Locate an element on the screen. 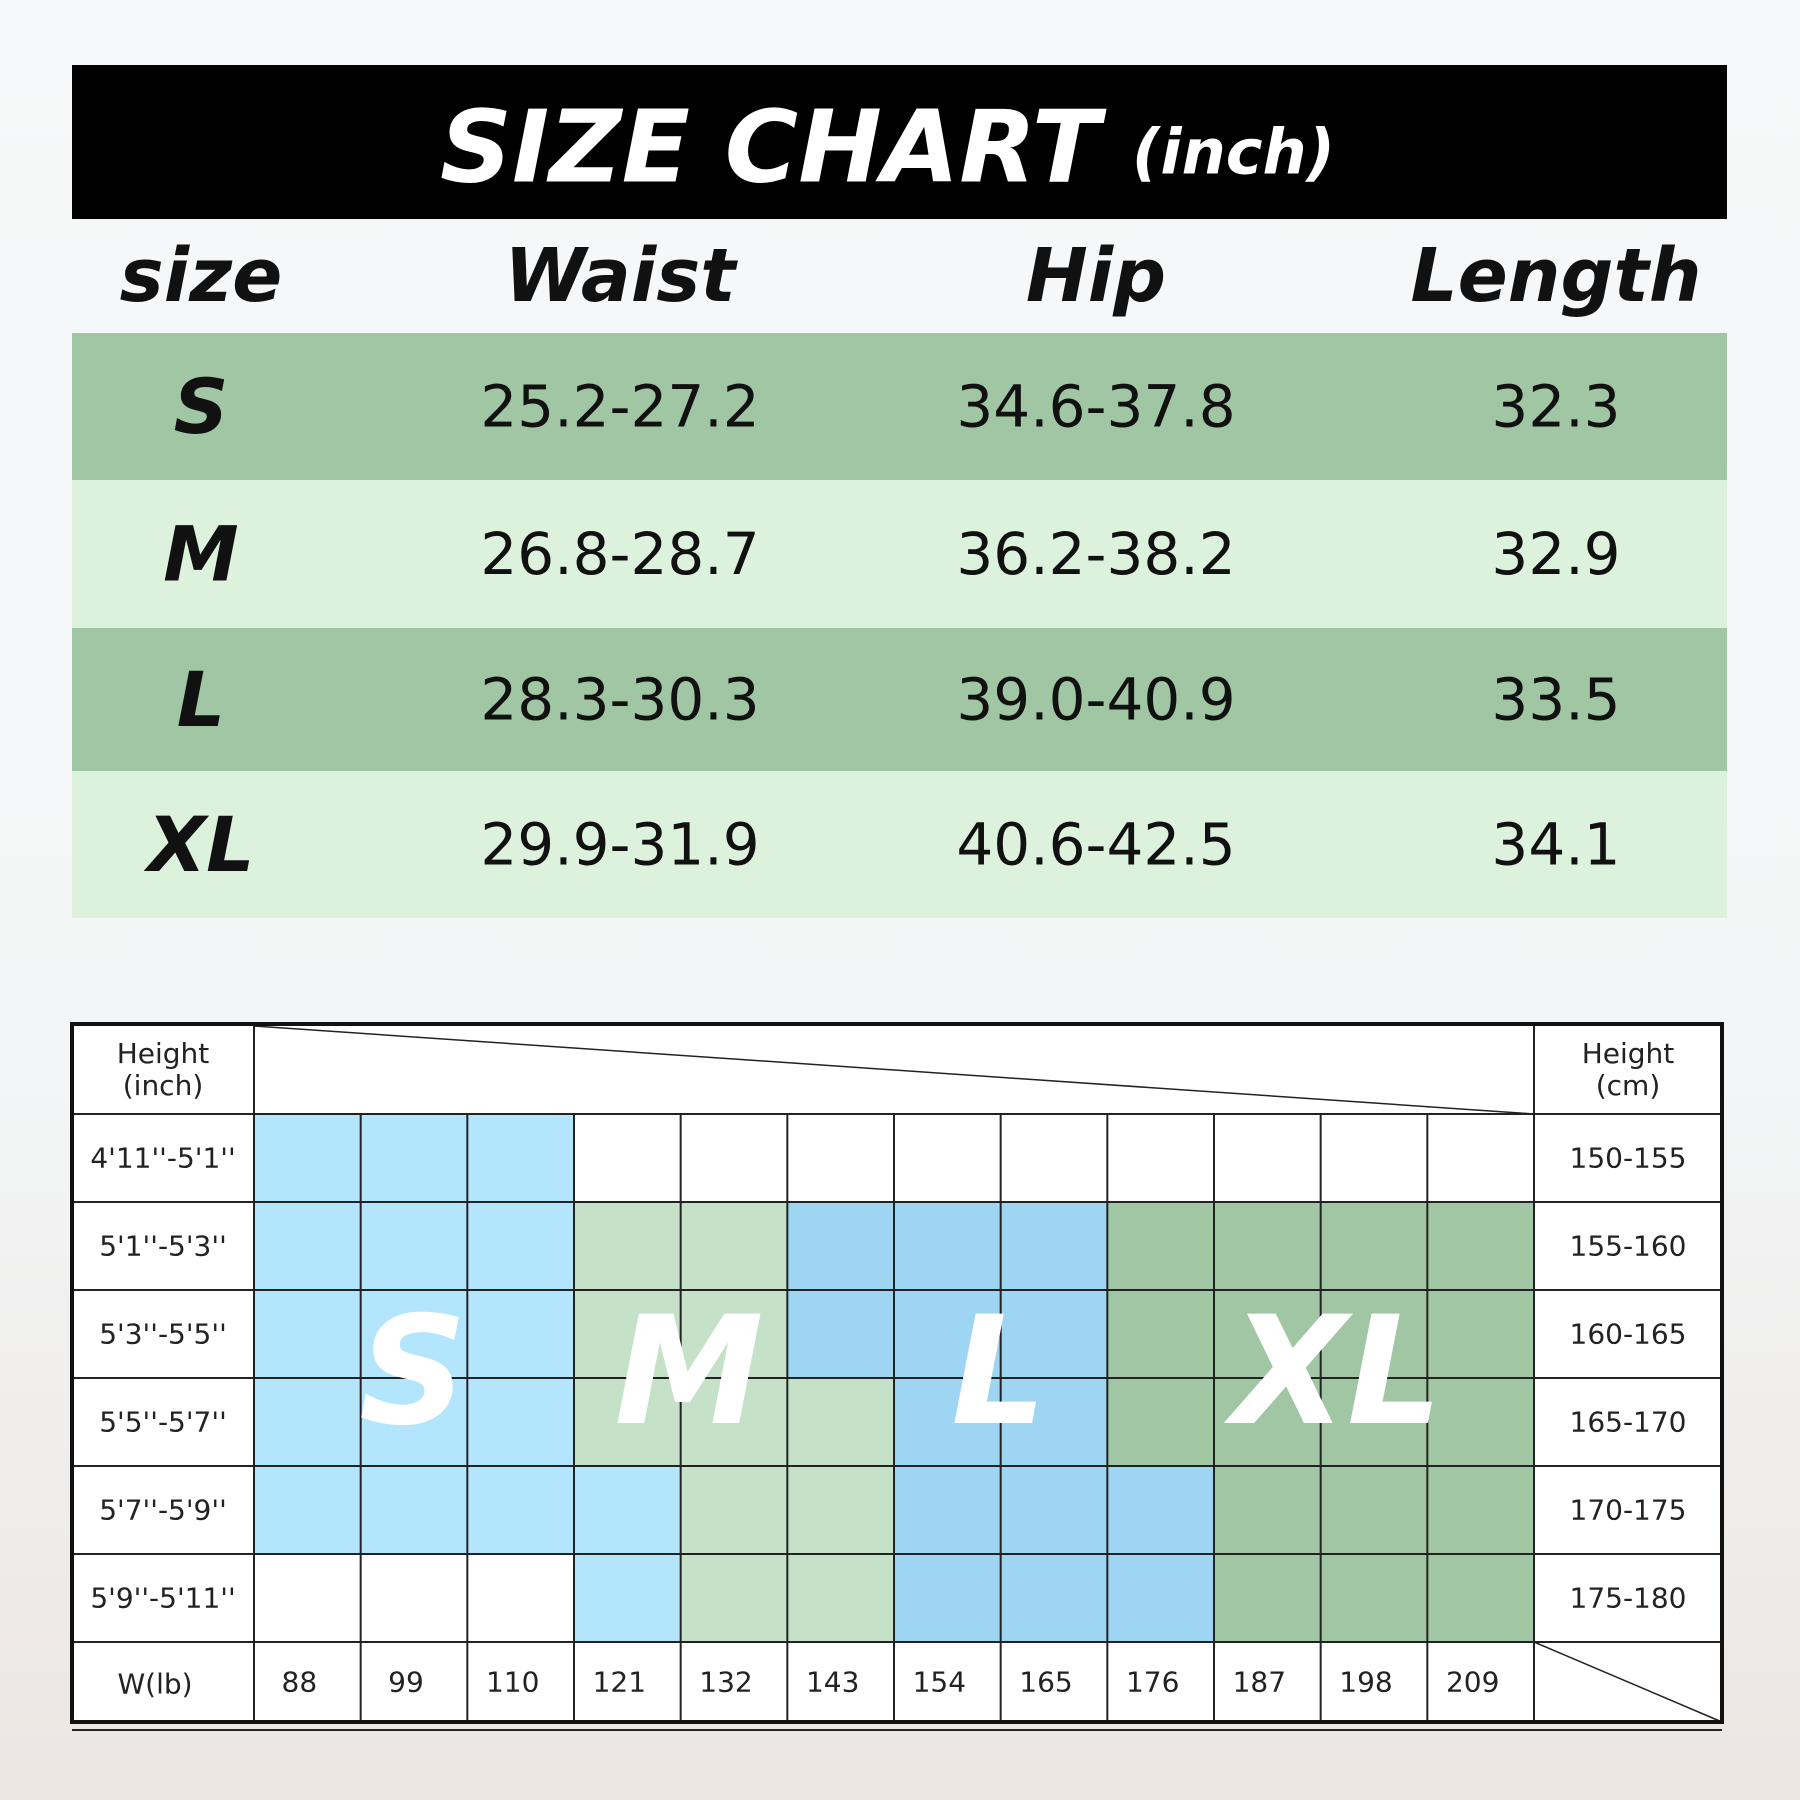 Image resolution: width=1800 pixels, height=1800 pixels. measurement: 32.9 is located at coordinates (1555, 554).